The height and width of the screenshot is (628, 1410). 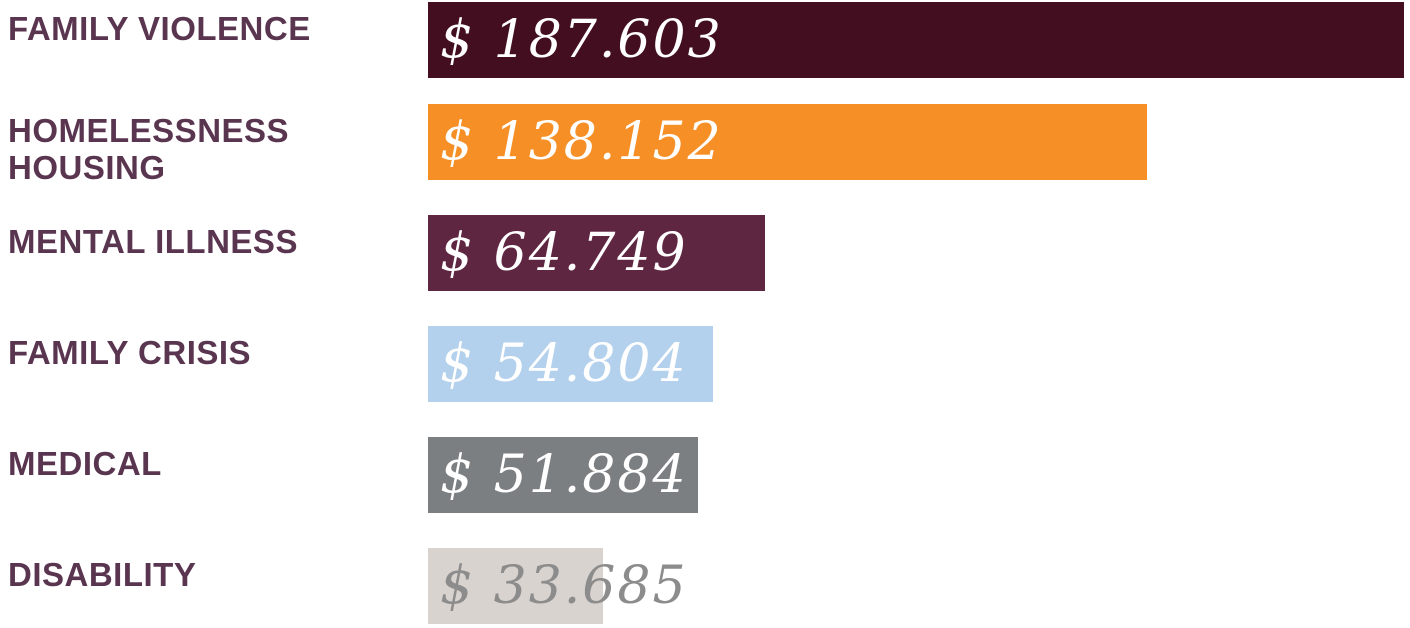 I want to click on bar-row: MENTAL ILLNESS $ 64.749, so click(x=705, y=255).